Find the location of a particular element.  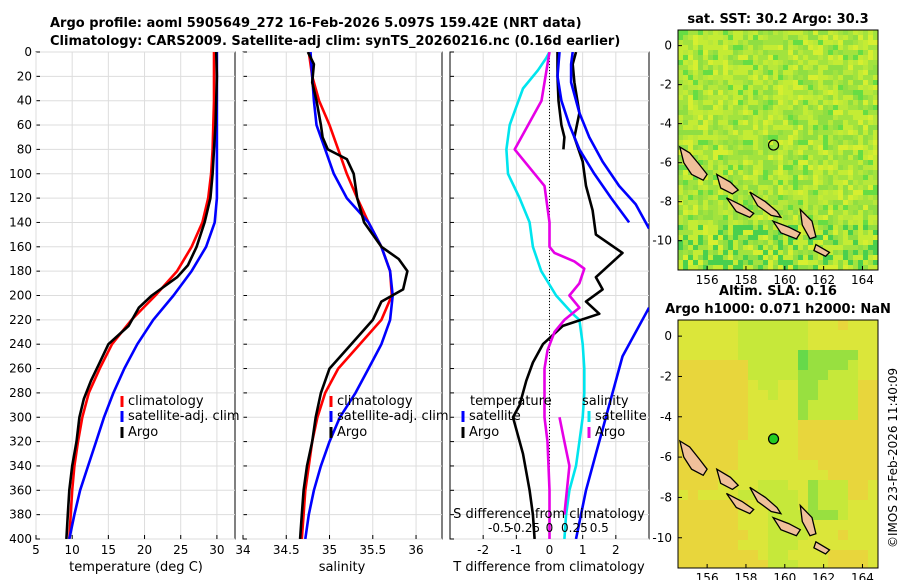

difference-legend-salinity: salinity satellite Argo is located at coordinates (614, 417).